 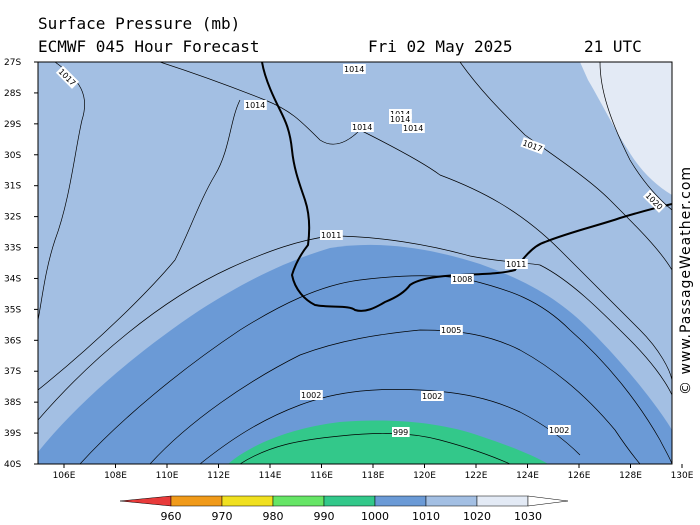 What do you see at coordinates (682, 476) in the screenshot?
I see `lon-label: 130E` at bounding box center [682, 476].